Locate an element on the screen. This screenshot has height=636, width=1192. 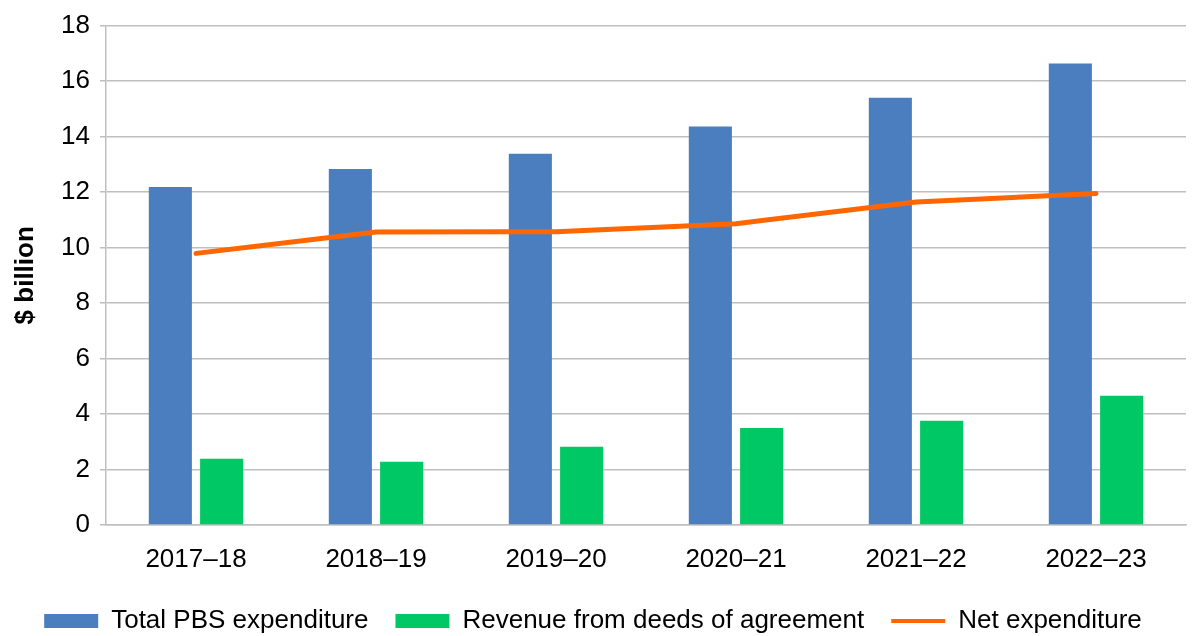
x-tick-label: 2022–23 is located at coordinates (1096, 557).